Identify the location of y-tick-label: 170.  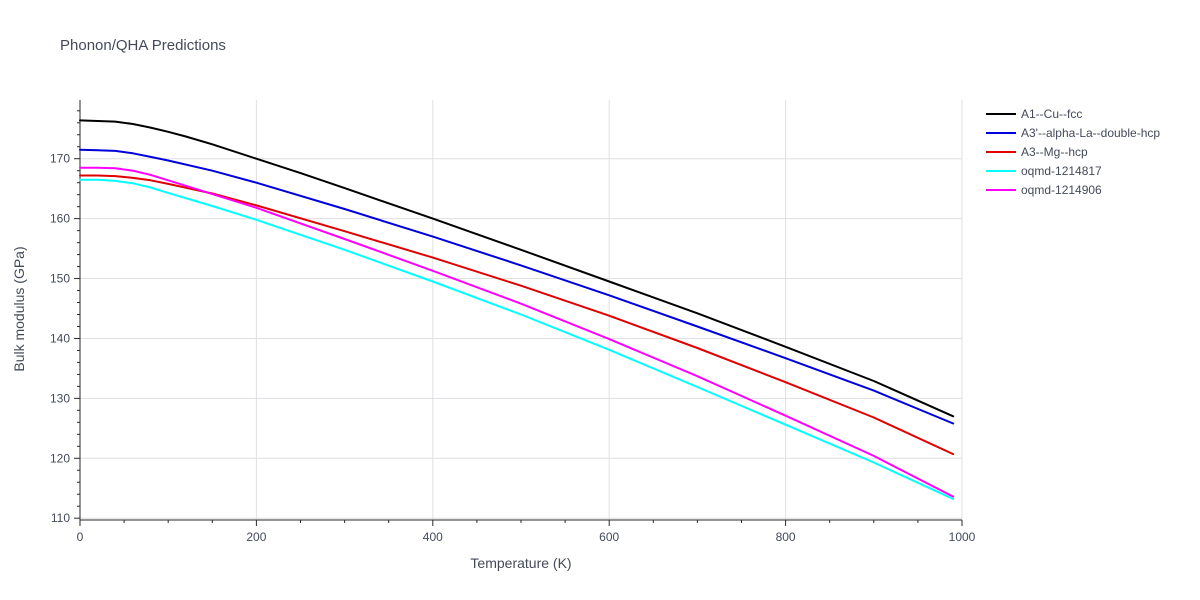
(60, 159).